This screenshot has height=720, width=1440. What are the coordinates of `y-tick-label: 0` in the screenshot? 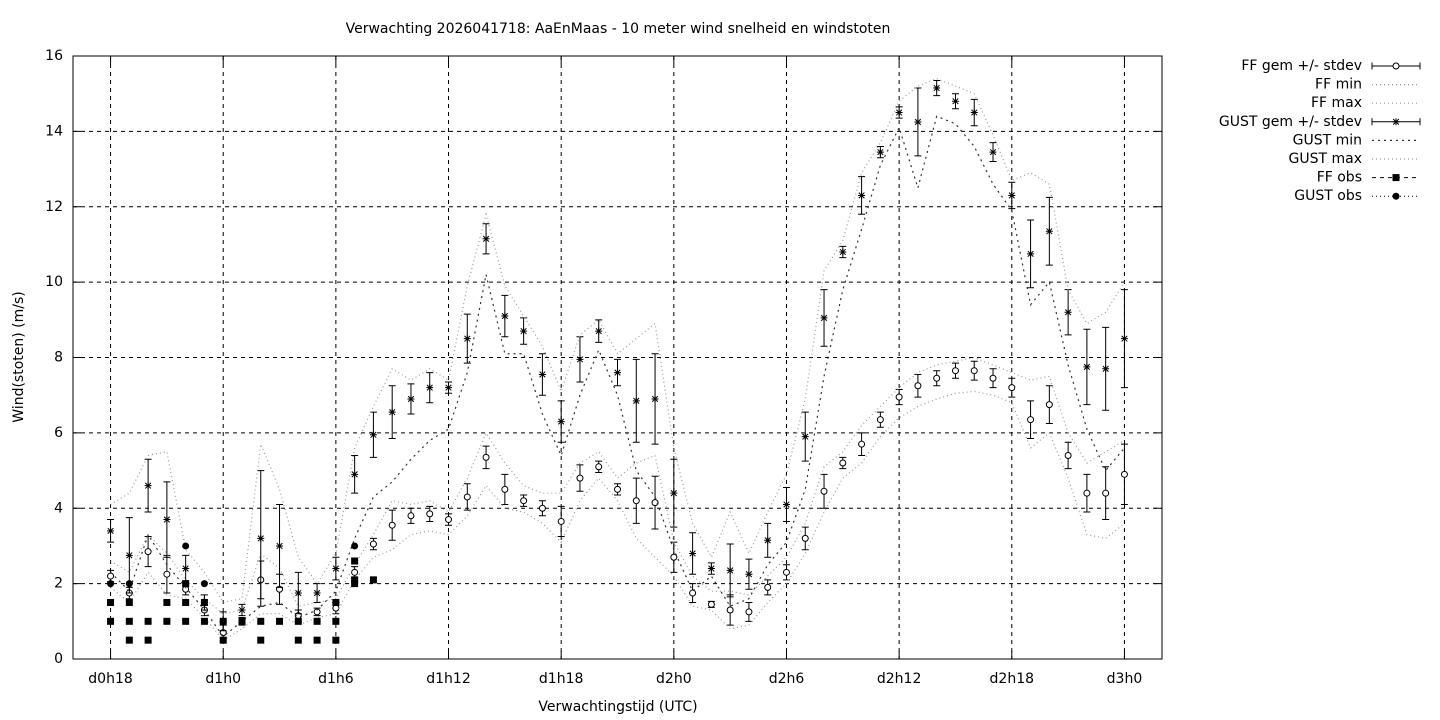 It's located at (58, 659).